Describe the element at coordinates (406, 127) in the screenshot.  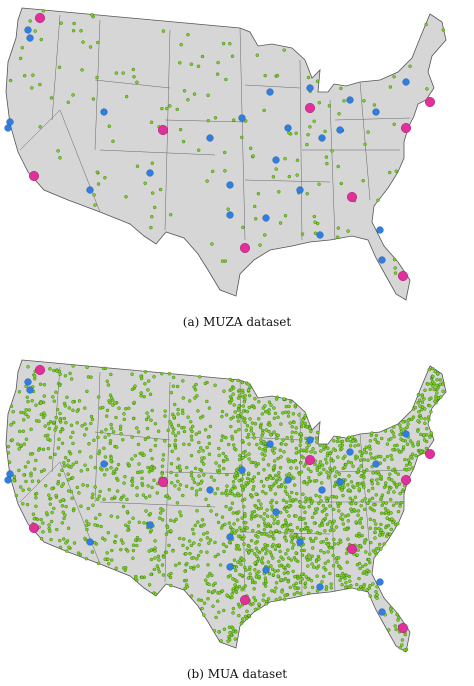
I see `major-city-dot` at that location.